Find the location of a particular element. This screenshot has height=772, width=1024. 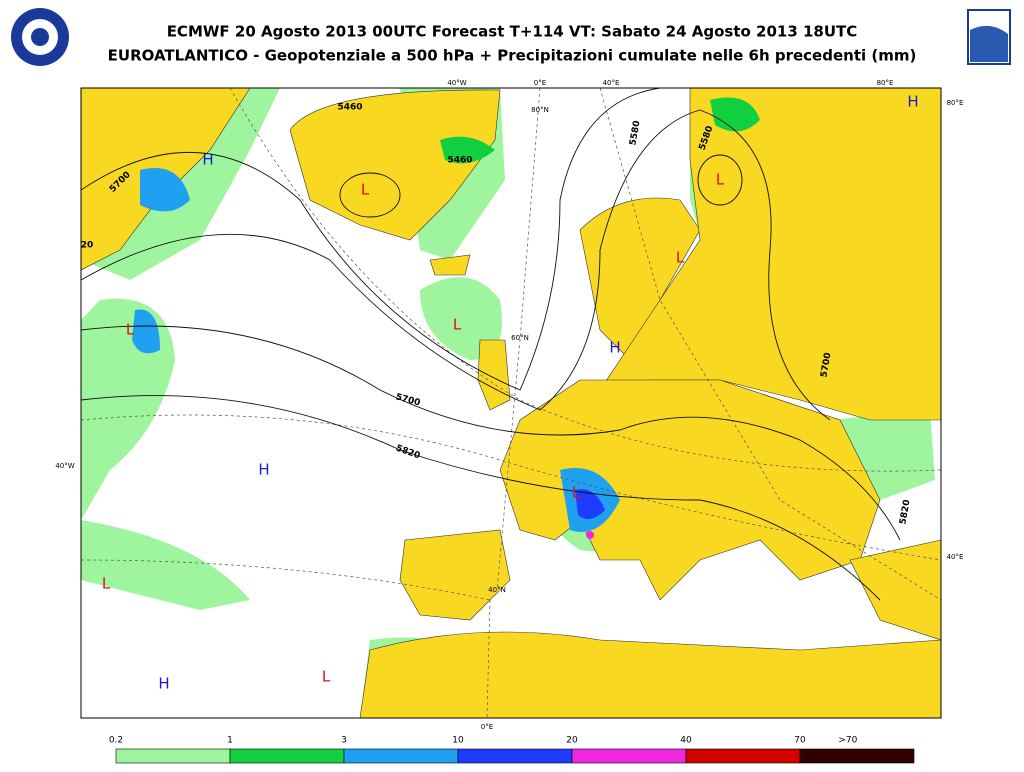

contour-label: 5580 is located at coordinates (635, 133).